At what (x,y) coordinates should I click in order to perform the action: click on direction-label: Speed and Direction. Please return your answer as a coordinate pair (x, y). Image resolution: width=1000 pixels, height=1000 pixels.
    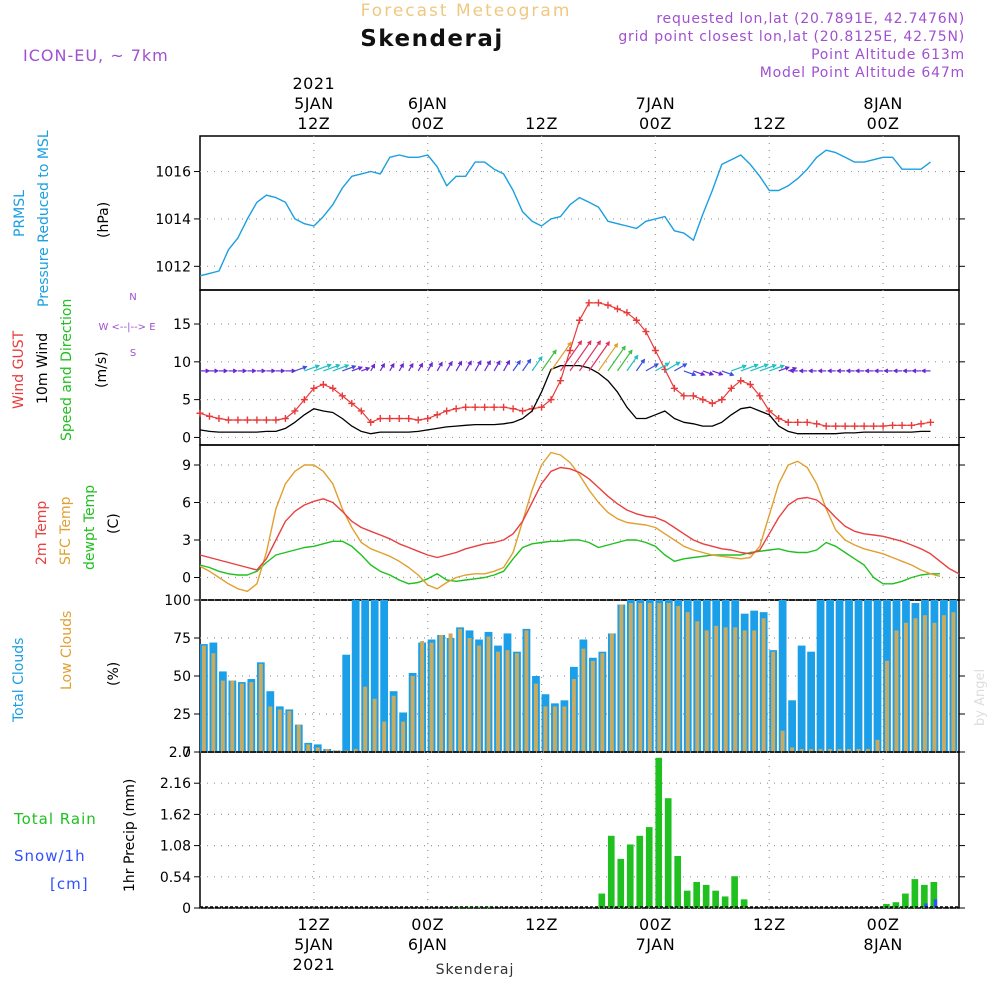
    Looking at the image, I should click on (67, 370).